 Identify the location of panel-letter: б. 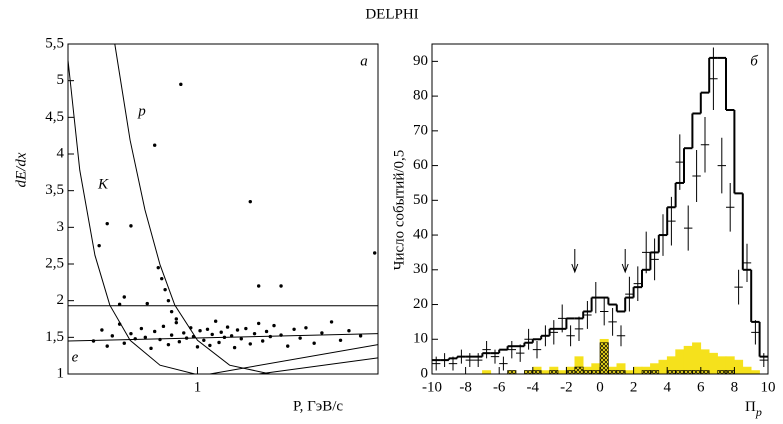
(754, 61).